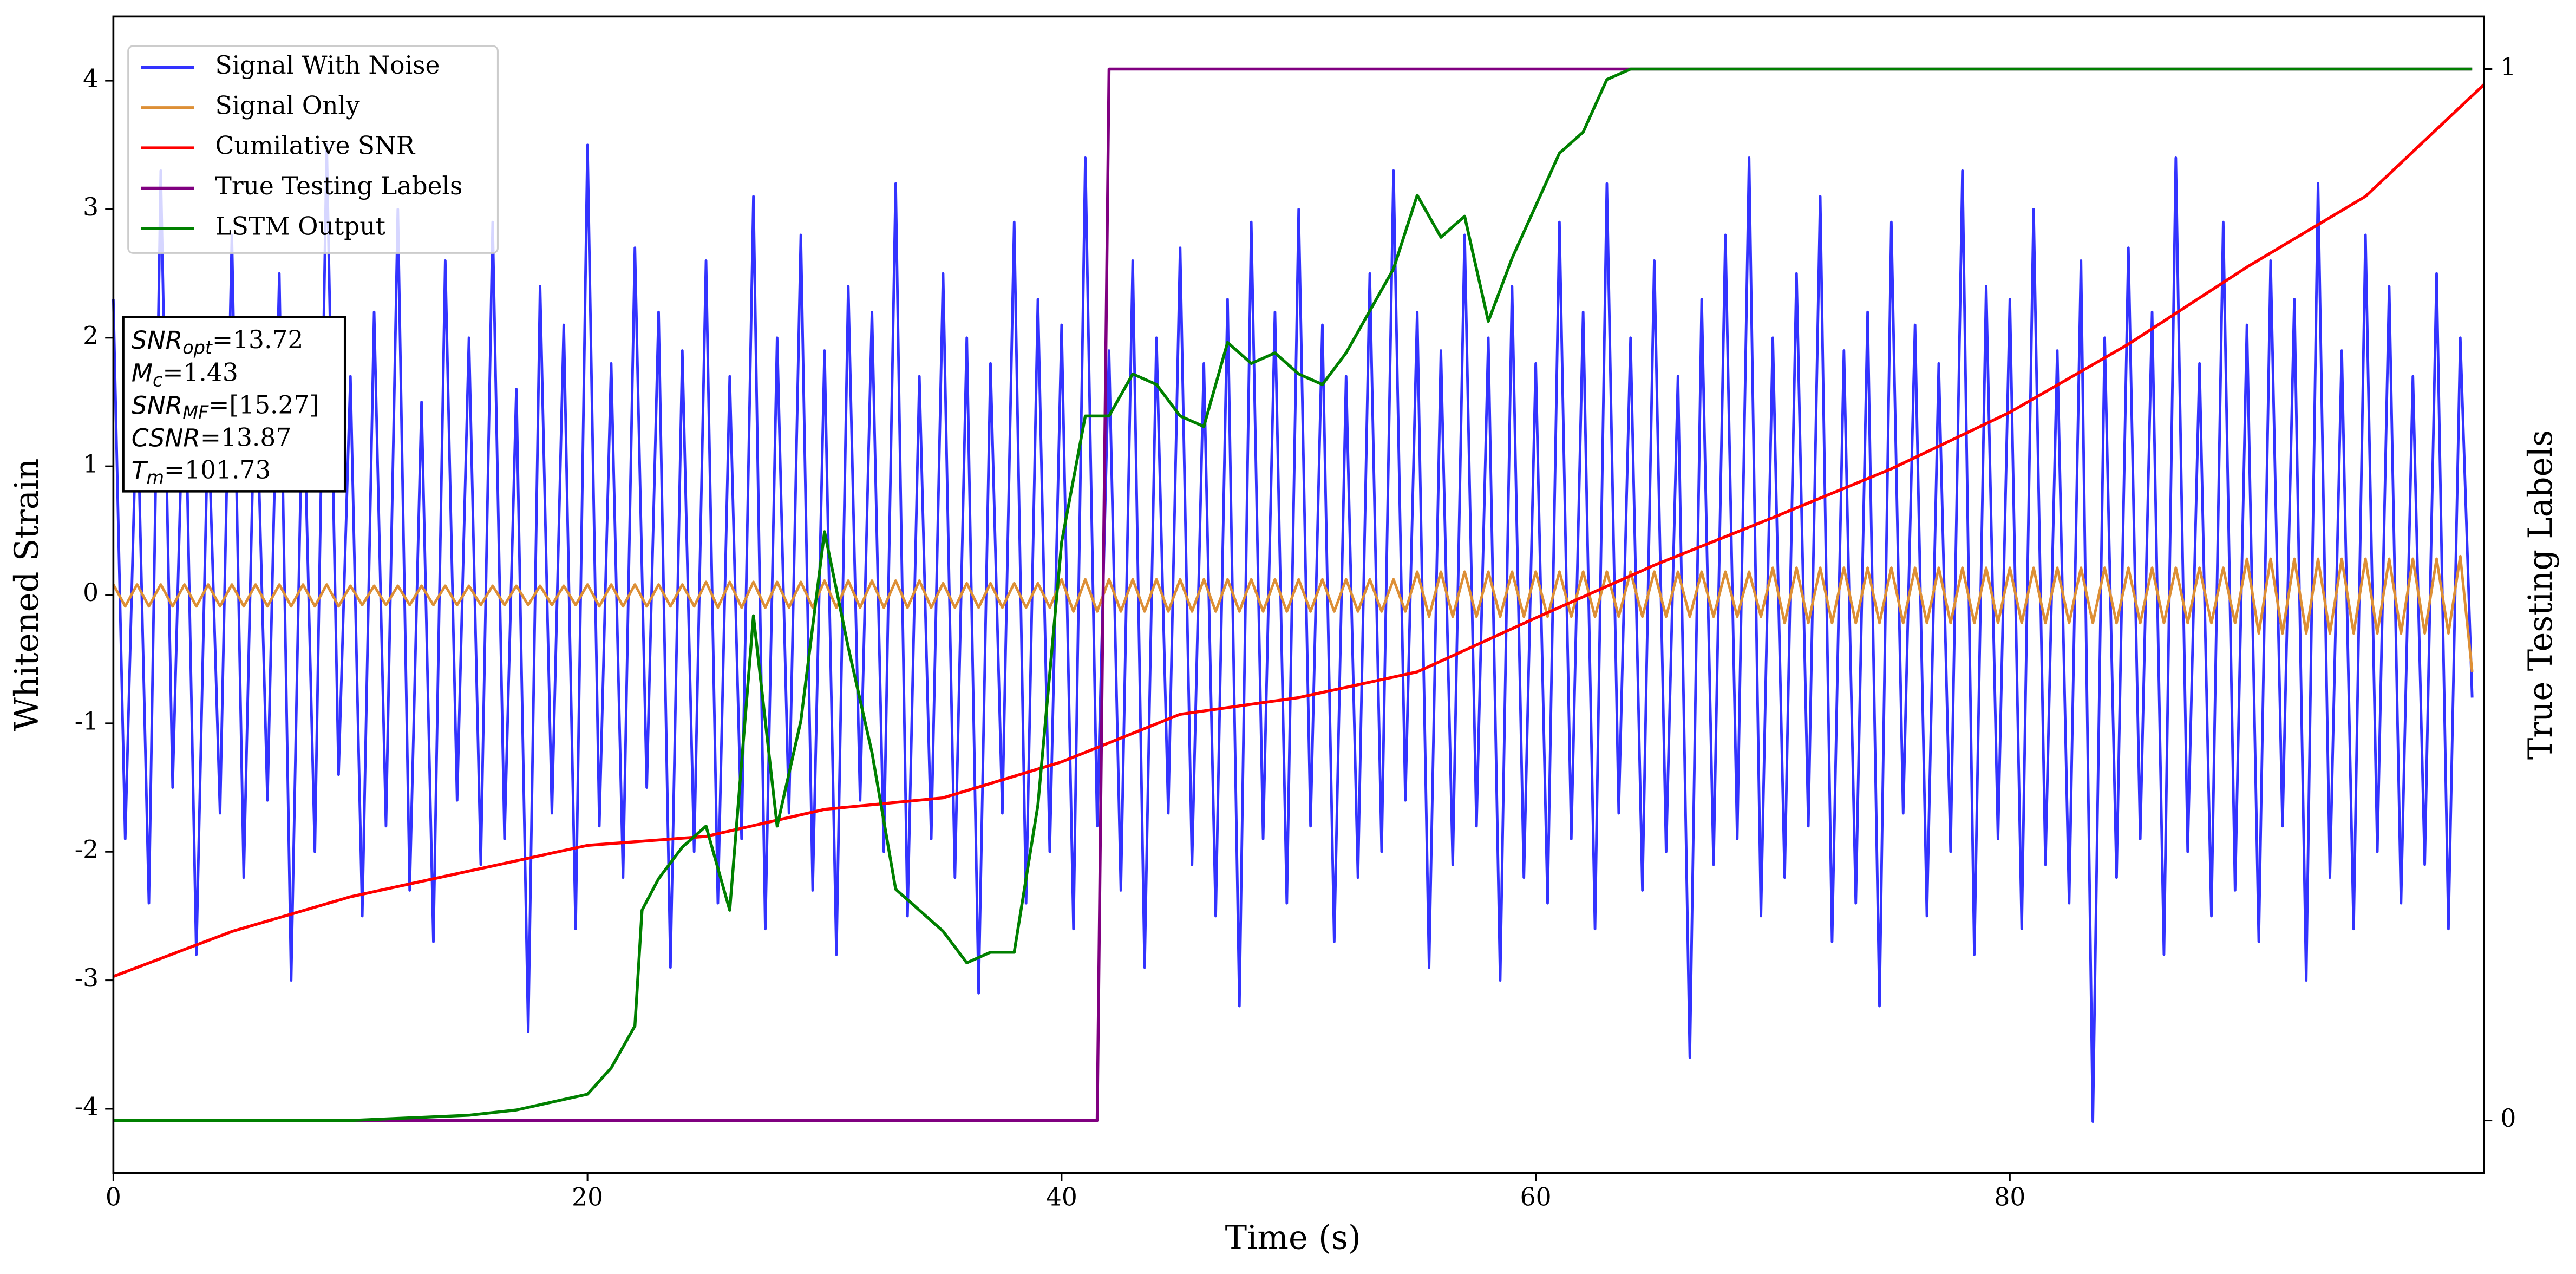 The image size is (2576, 1274). What do you see at coordinates (113, 1197) in the screenshot?
I see `x-tick-label: 0` at bounding box center [113, 1197].